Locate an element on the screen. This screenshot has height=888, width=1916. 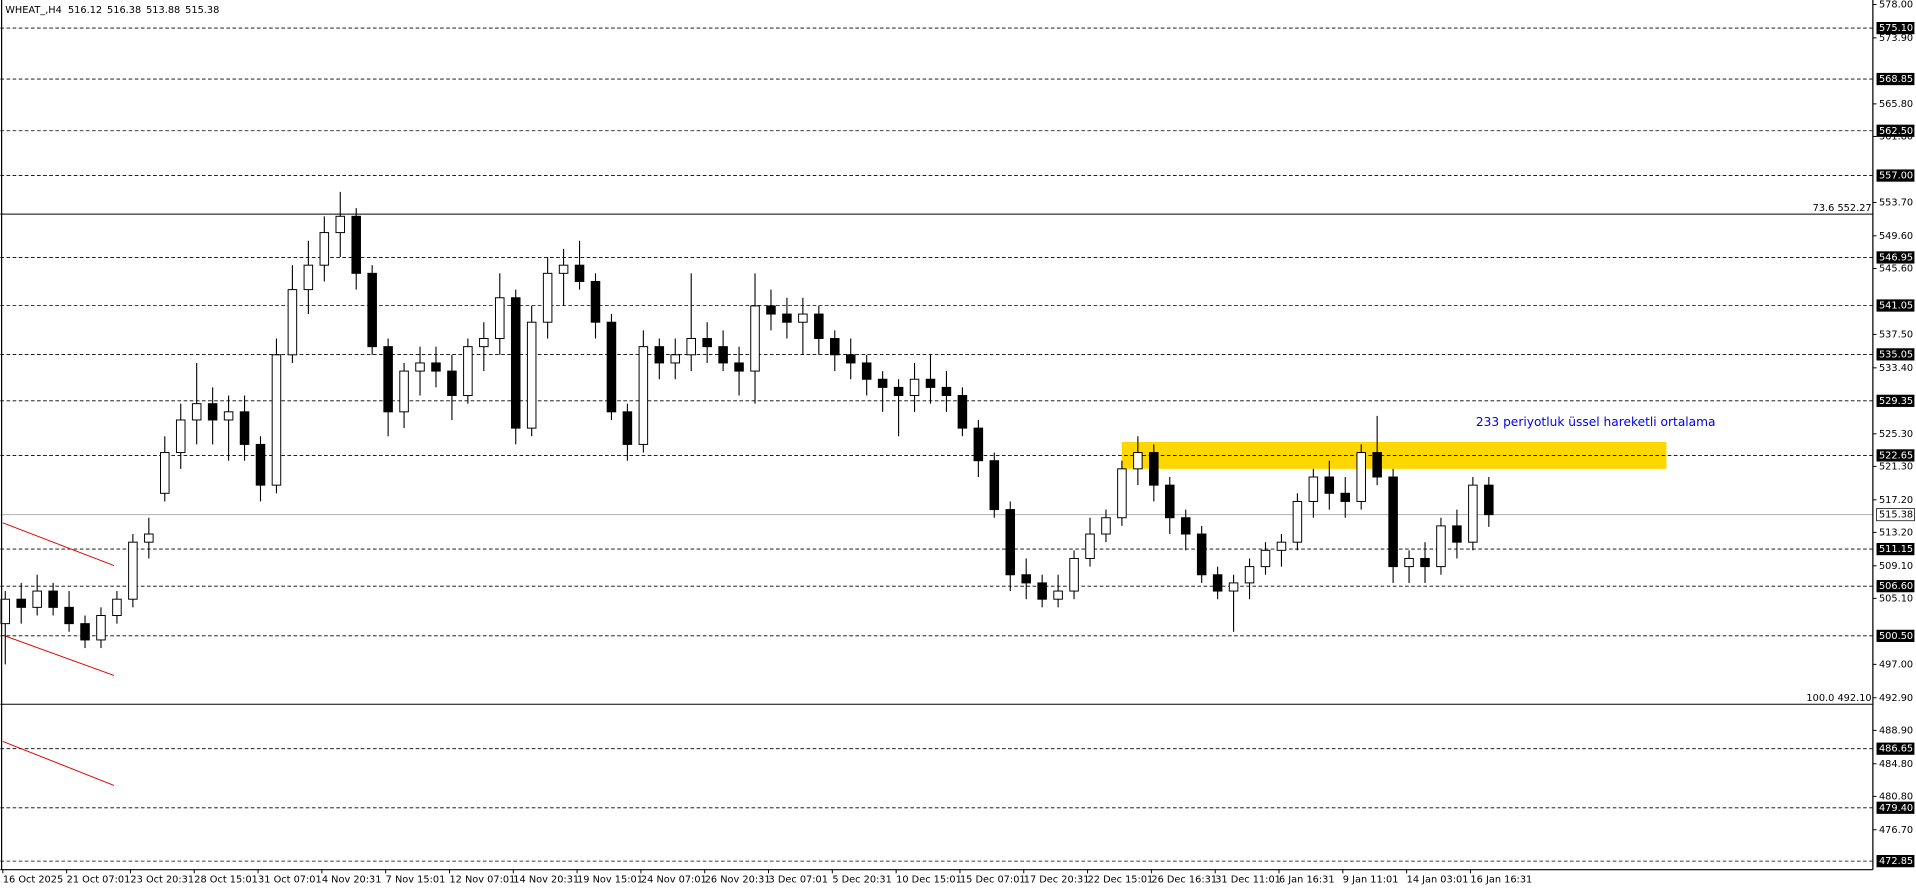
chart-header: WHEAT_,H4 516.12 516.38 513.88 515.38 is located at coordinates (112, 10).